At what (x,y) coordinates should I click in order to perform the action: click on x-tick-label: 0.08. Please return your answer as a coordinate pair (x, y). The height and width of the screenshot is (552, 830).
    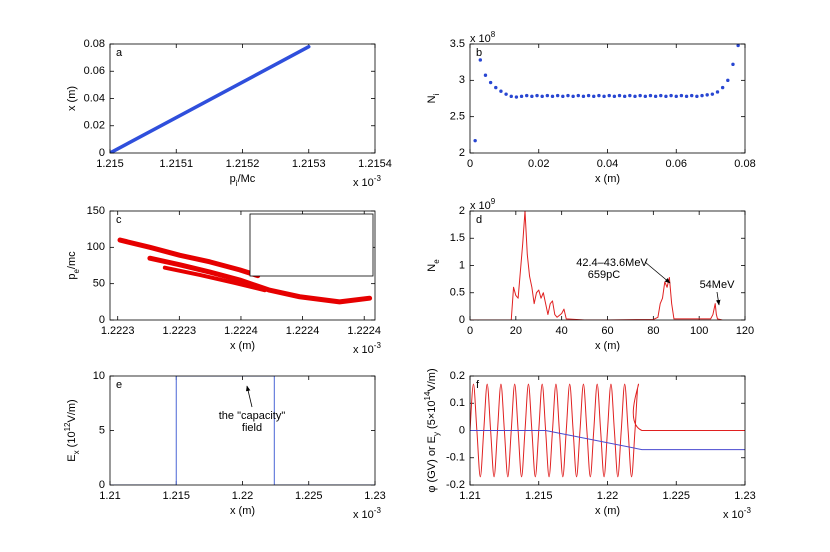
    Looking at the image, I should click on (744, 164).